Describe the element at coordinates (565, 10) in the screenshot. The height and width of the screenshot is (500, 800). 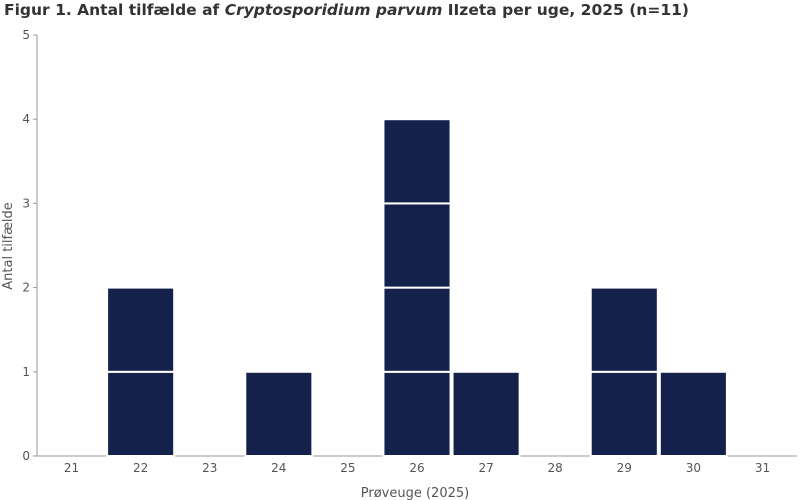
I see `title-suffix: IIzeta per uge, 2025 (n=11)` at that location.